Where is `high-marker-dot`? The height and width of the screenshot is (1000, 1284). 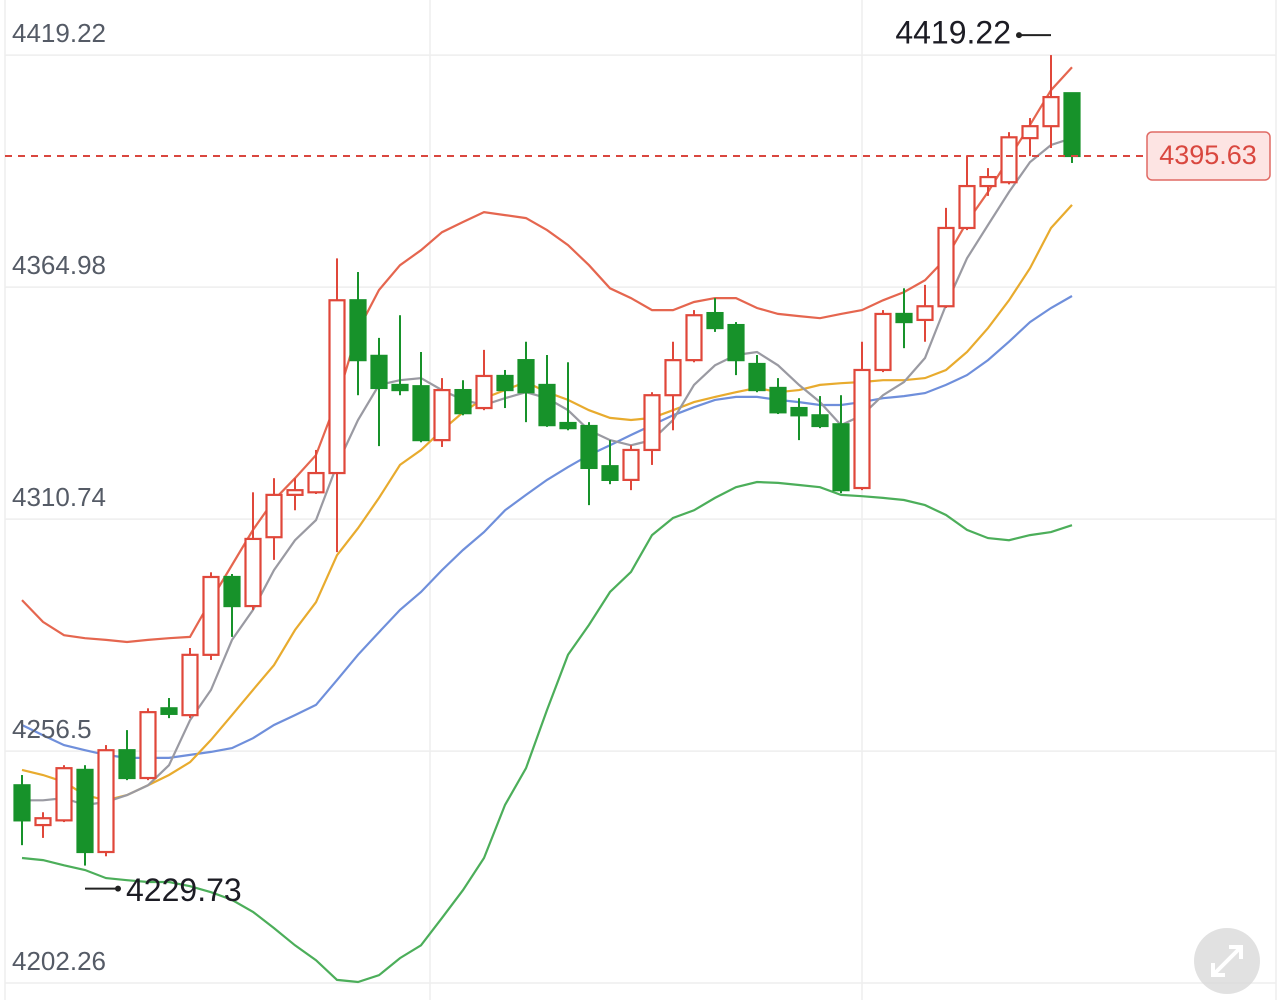 high-marker-dot is located at coordinates (1019, 35).